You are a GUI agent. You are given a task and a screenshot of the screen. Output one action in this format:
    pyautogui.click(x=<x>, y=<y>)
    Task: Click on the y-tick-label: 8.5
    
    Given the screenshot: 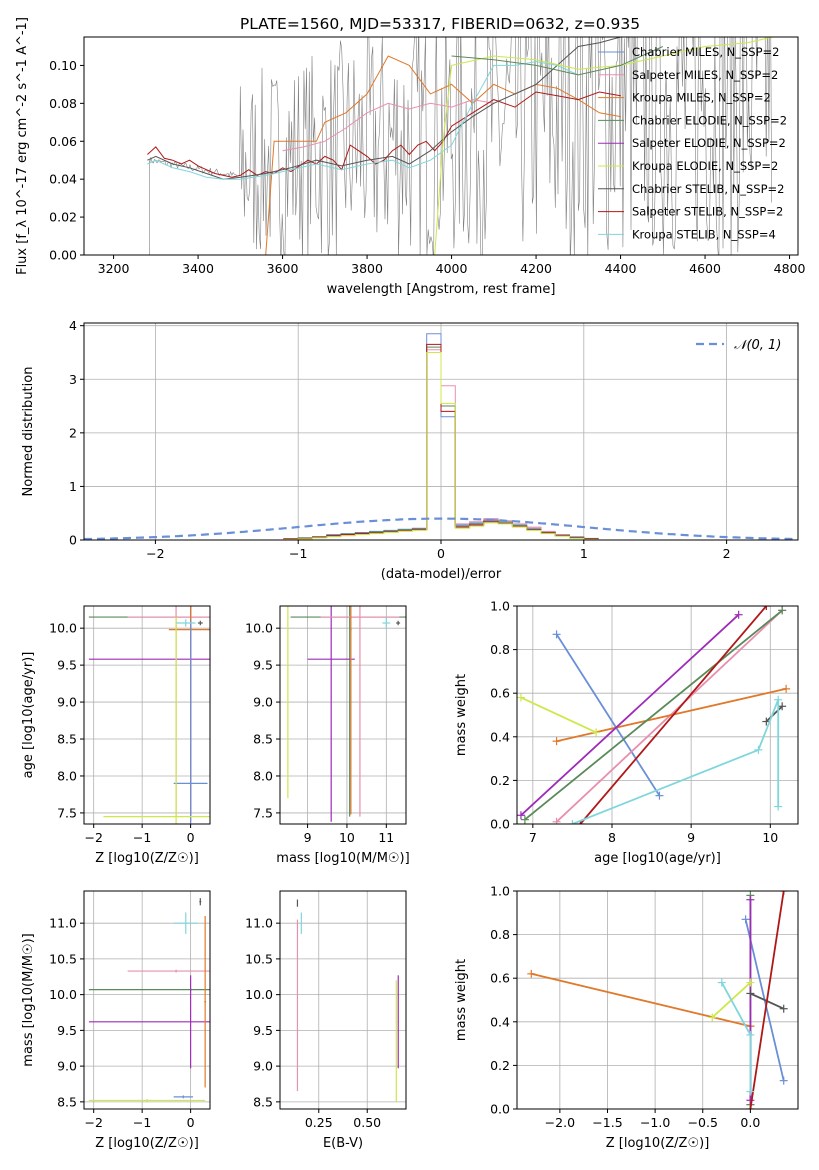 What is the action you would take?
    pyautogui.click(x=263, y=739)
    